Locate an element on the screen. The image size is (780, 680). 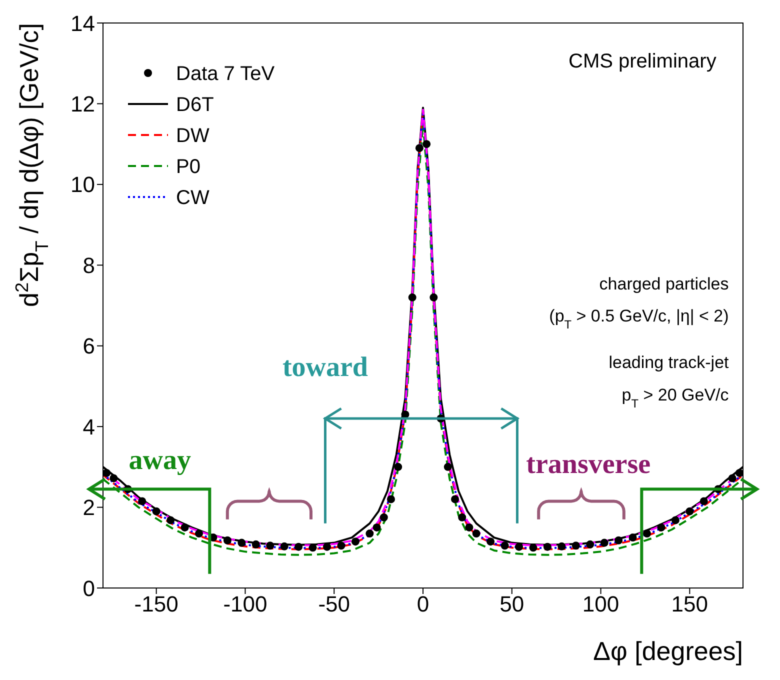
y-tick-label: 2 is located at coordinates (88, 507).